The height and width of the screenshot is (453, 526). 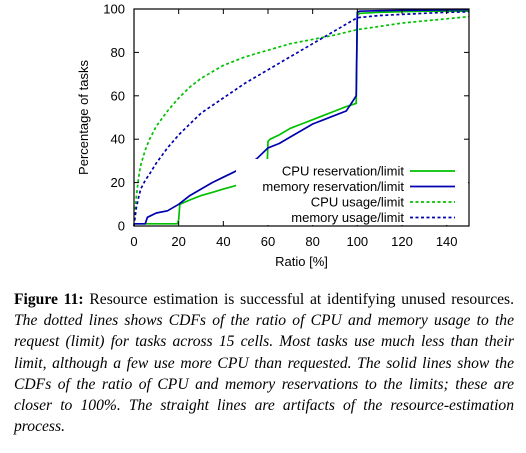 I want to click on legend-label: CPU usage/limit, so click(x=358, y=202).